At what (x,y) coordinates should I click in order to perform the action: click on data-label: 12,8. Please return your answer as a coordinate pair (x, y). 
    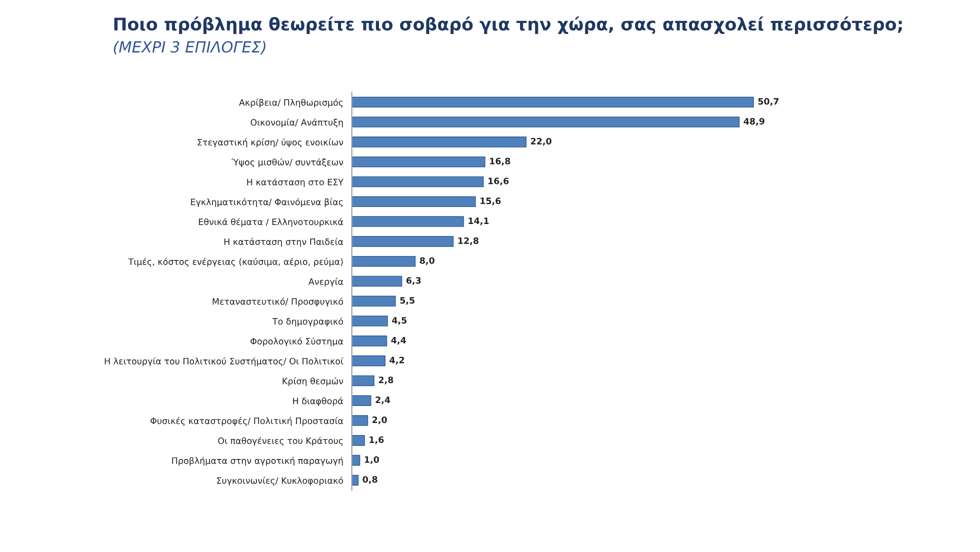
    Looking at the image, I should click on (468, 241).